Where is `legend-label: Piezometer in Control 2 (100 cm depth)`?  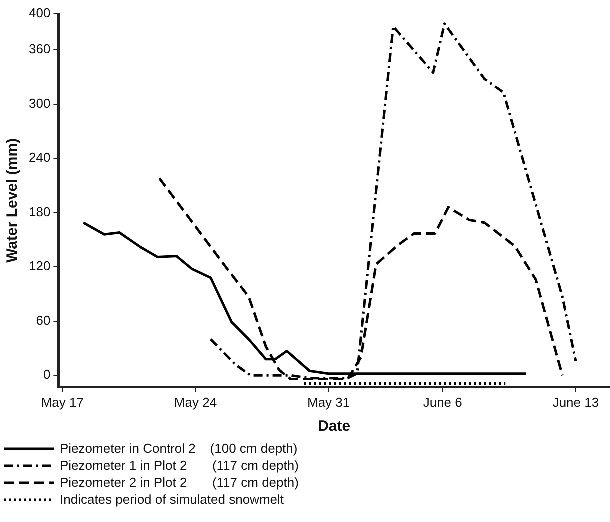 legend-label: Piezometer in Control 2 (100 cm depth) is located at coordinates (179, 448).